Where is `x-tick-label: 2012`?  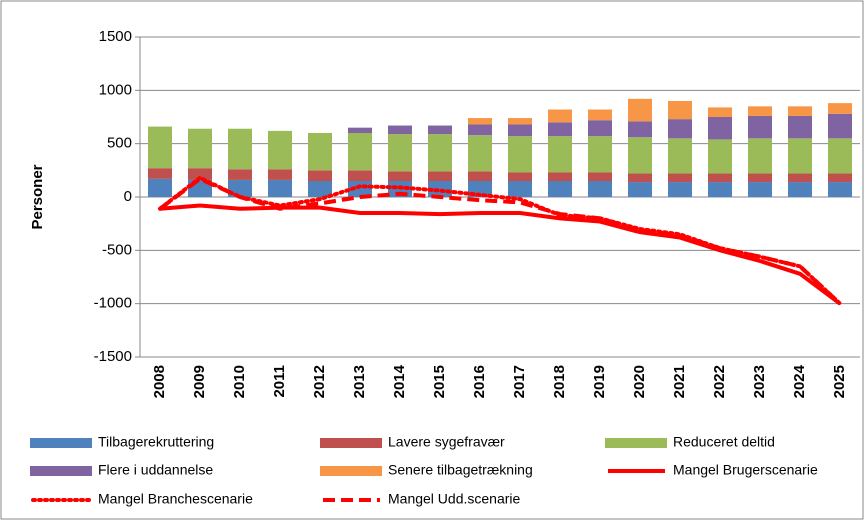
x-tick-label: 2012 is located at coordinates (319, 381).